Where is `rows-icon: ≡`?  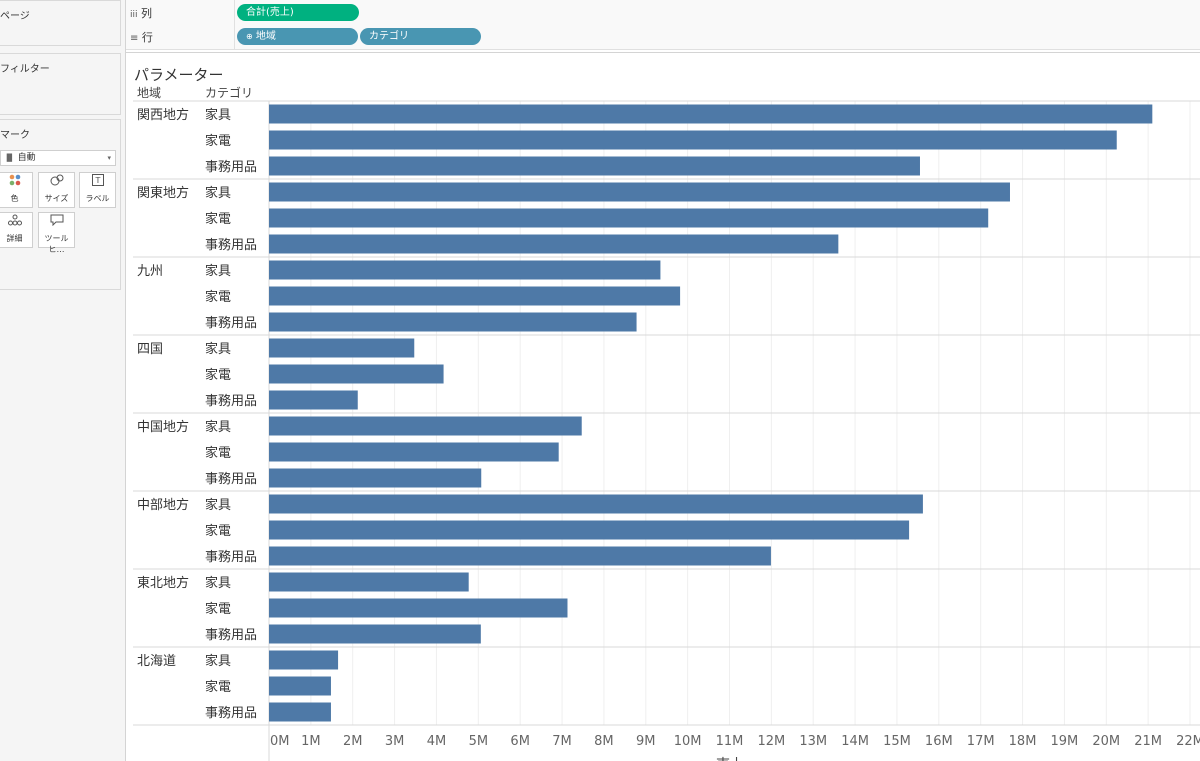 rows-icon: ≡ is located at coordinates (134, 38).